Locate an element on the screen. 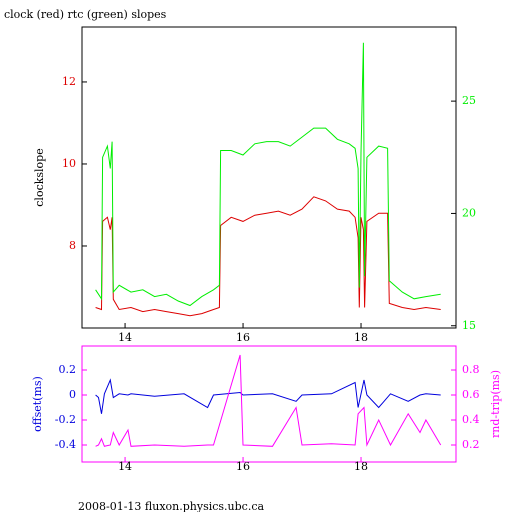  y-tick-label: 12 is located at coordinates (69, 81).